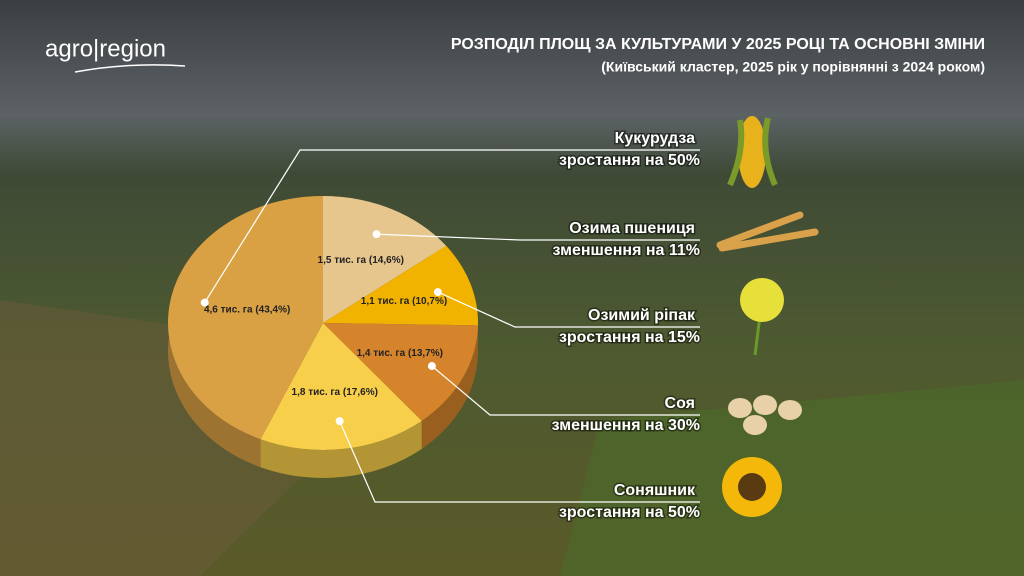 The width and height of the screenshot is (1024, 576). What do you see at coordinates (680, 403) in the screenshot?
I see `crop-name: Соя` at bounding box center [680, 403].